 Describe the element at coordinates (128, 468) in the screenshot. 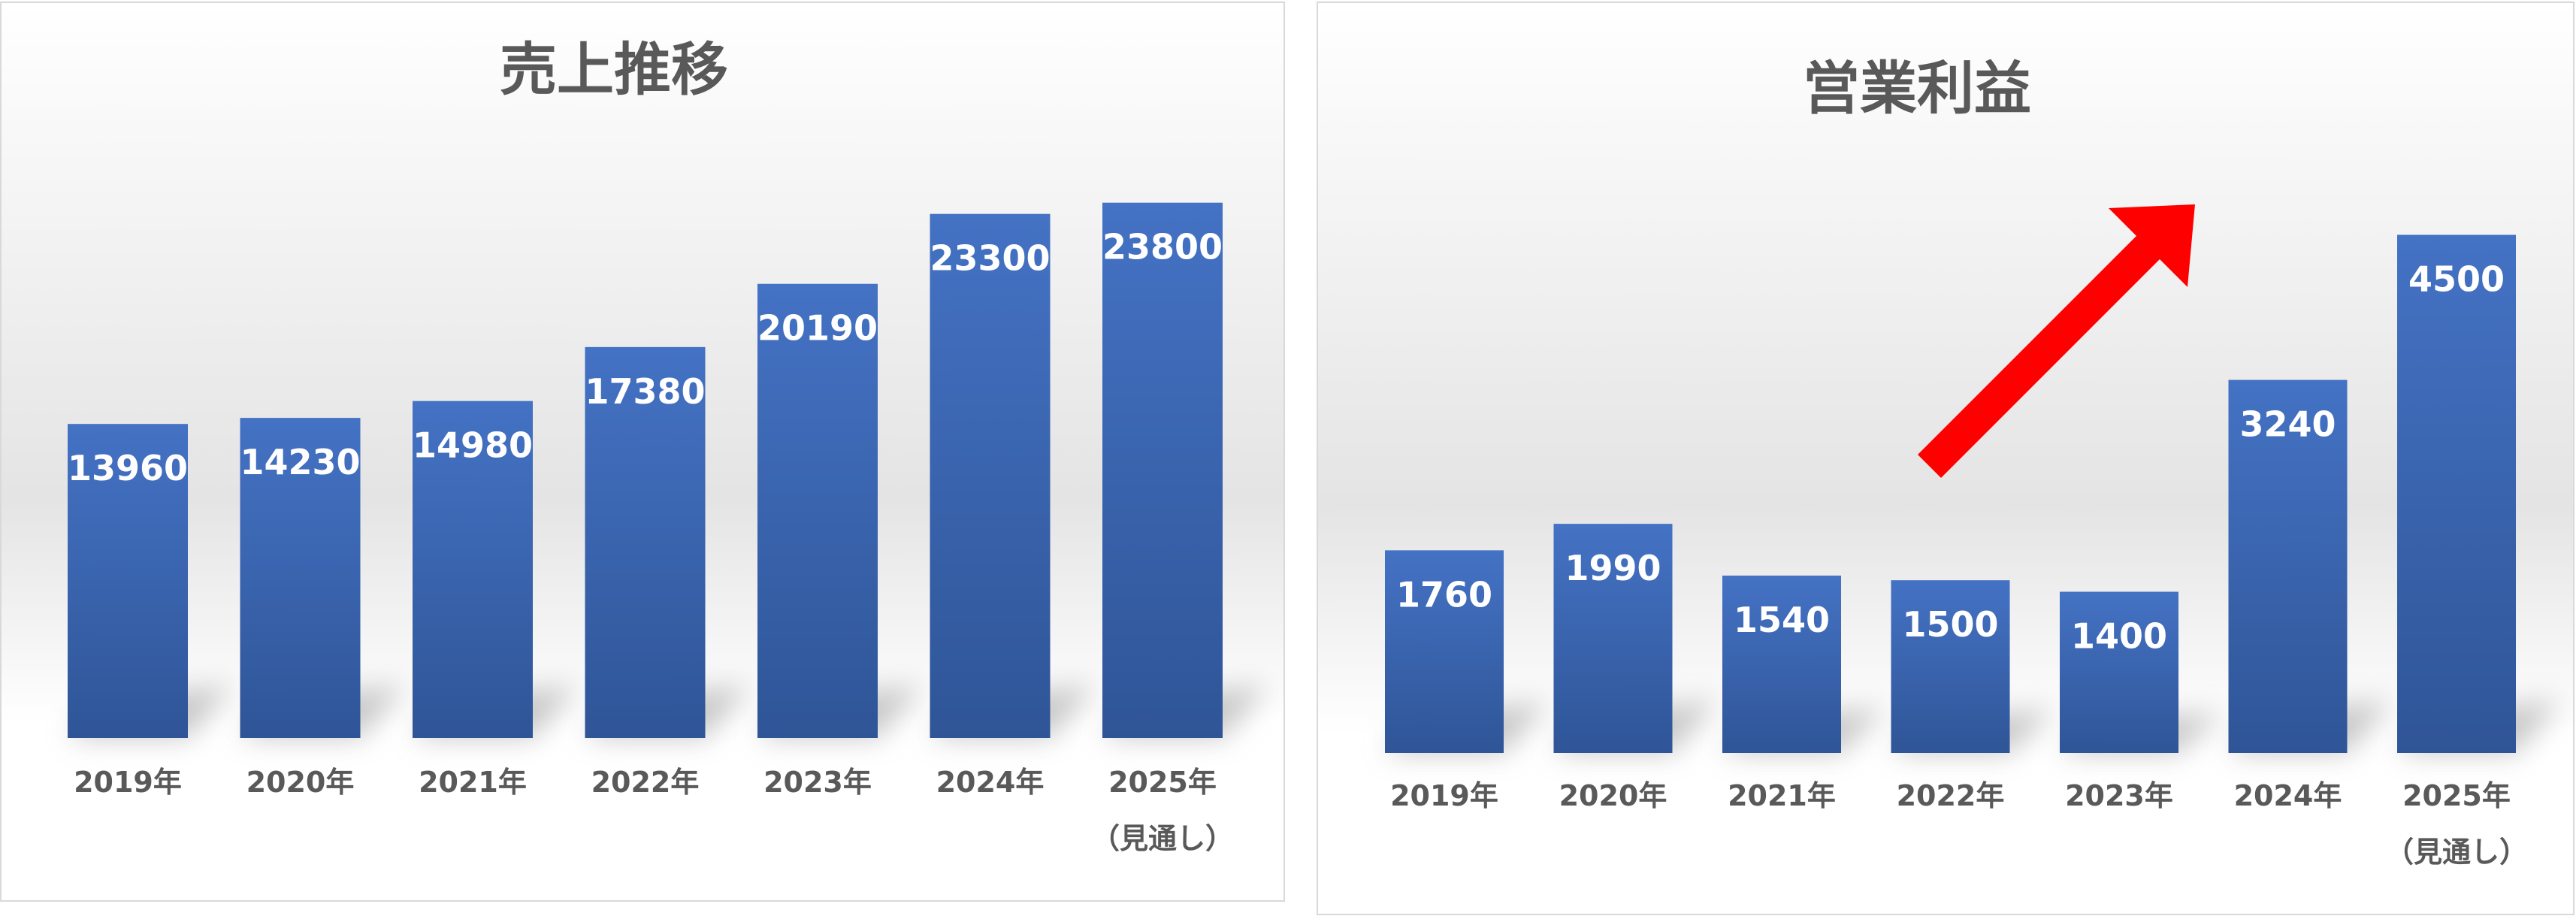

I see `bar-value-label: 13960` at that location.